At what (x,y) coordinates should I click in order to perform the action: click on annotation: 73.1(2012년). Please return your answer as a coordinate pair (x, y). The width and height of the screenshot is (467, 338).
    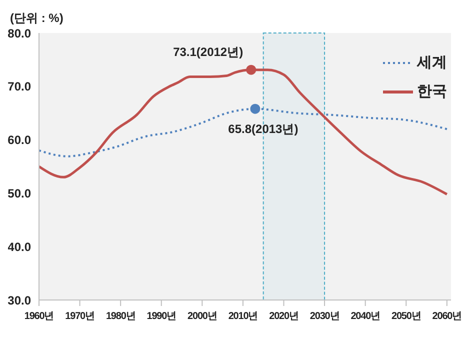
    Looking at the image, I should click on (208, 51).